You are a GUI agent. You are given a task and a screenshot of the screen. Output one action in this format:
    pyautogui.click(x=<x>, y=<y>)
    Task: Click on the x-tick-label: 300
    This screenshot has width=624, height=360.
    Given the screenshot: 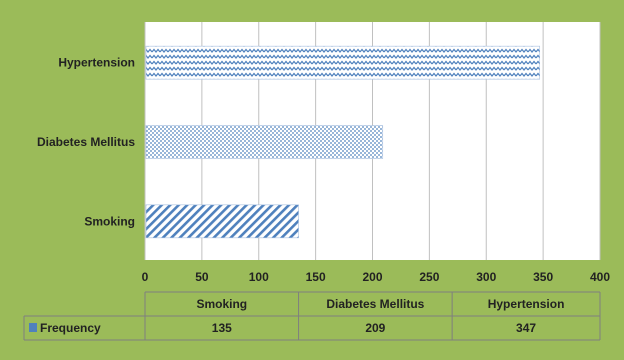 What is the action you would take?
    pyautogui.click(x=486, y=277)
    